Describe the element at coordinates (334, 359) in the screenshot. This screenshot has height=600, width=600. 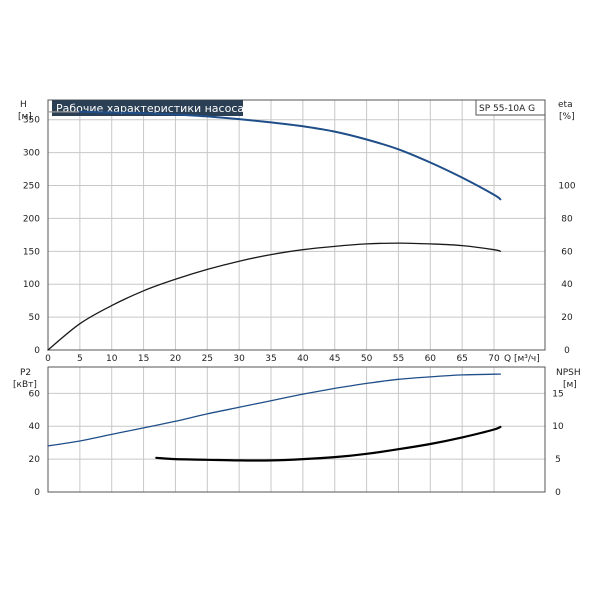
I see `x-tick-label: 45` at that location.